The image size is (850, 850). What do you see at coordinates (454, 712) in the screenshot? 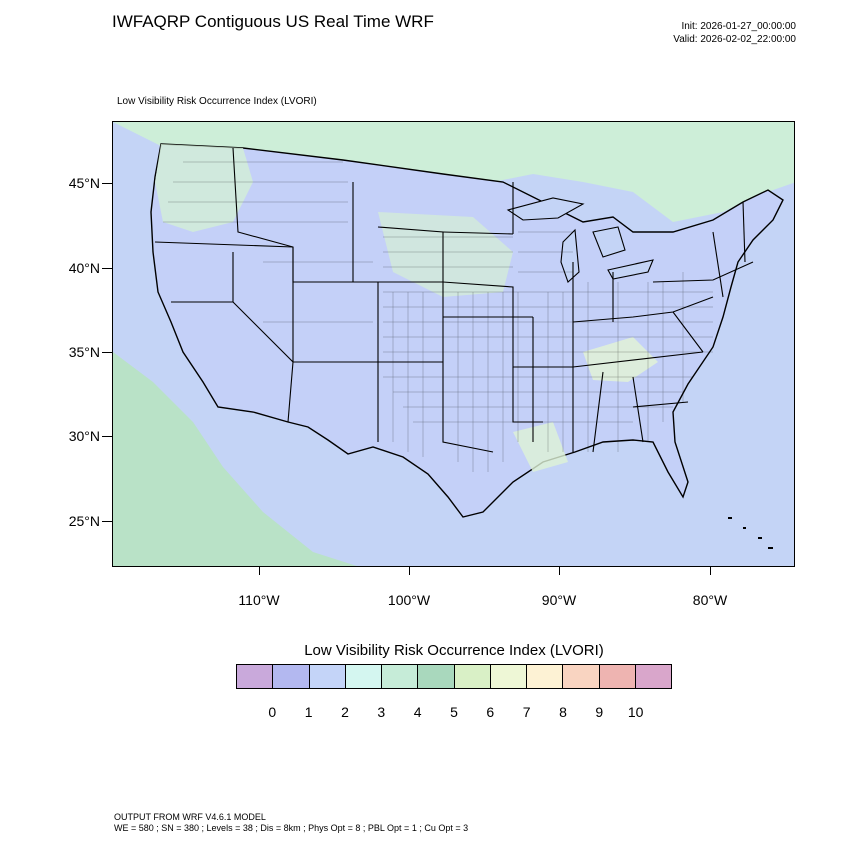
I see `legend-label: 5` at bounding box center [454, 712].